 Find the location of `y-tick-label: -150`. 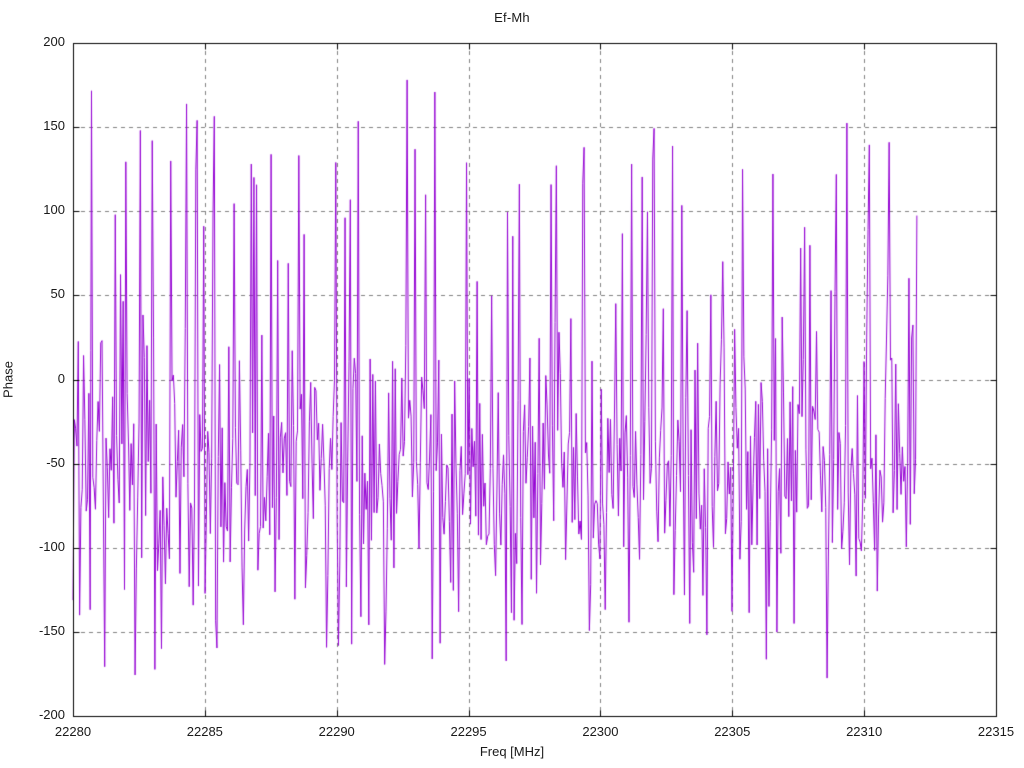

y-tick-label: -150 is located at coordinates (51, 630).